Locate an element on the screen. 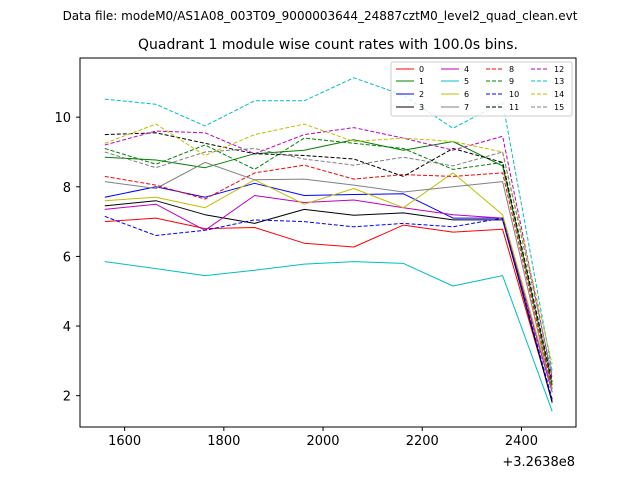 The height and width of the screenshot is (480, 640). y-tick-label: 6 is located at coordinates (67, 257).